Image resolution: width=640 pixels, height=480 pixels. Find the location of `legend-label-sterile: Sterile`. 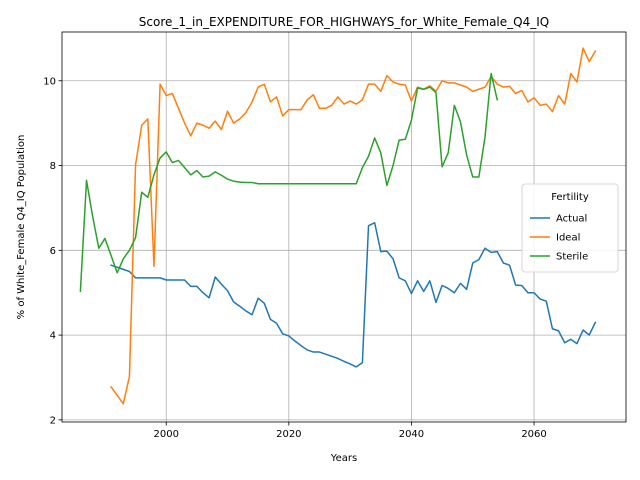

legend-label-sterile: Sterile is located at coordinates (572, 257).